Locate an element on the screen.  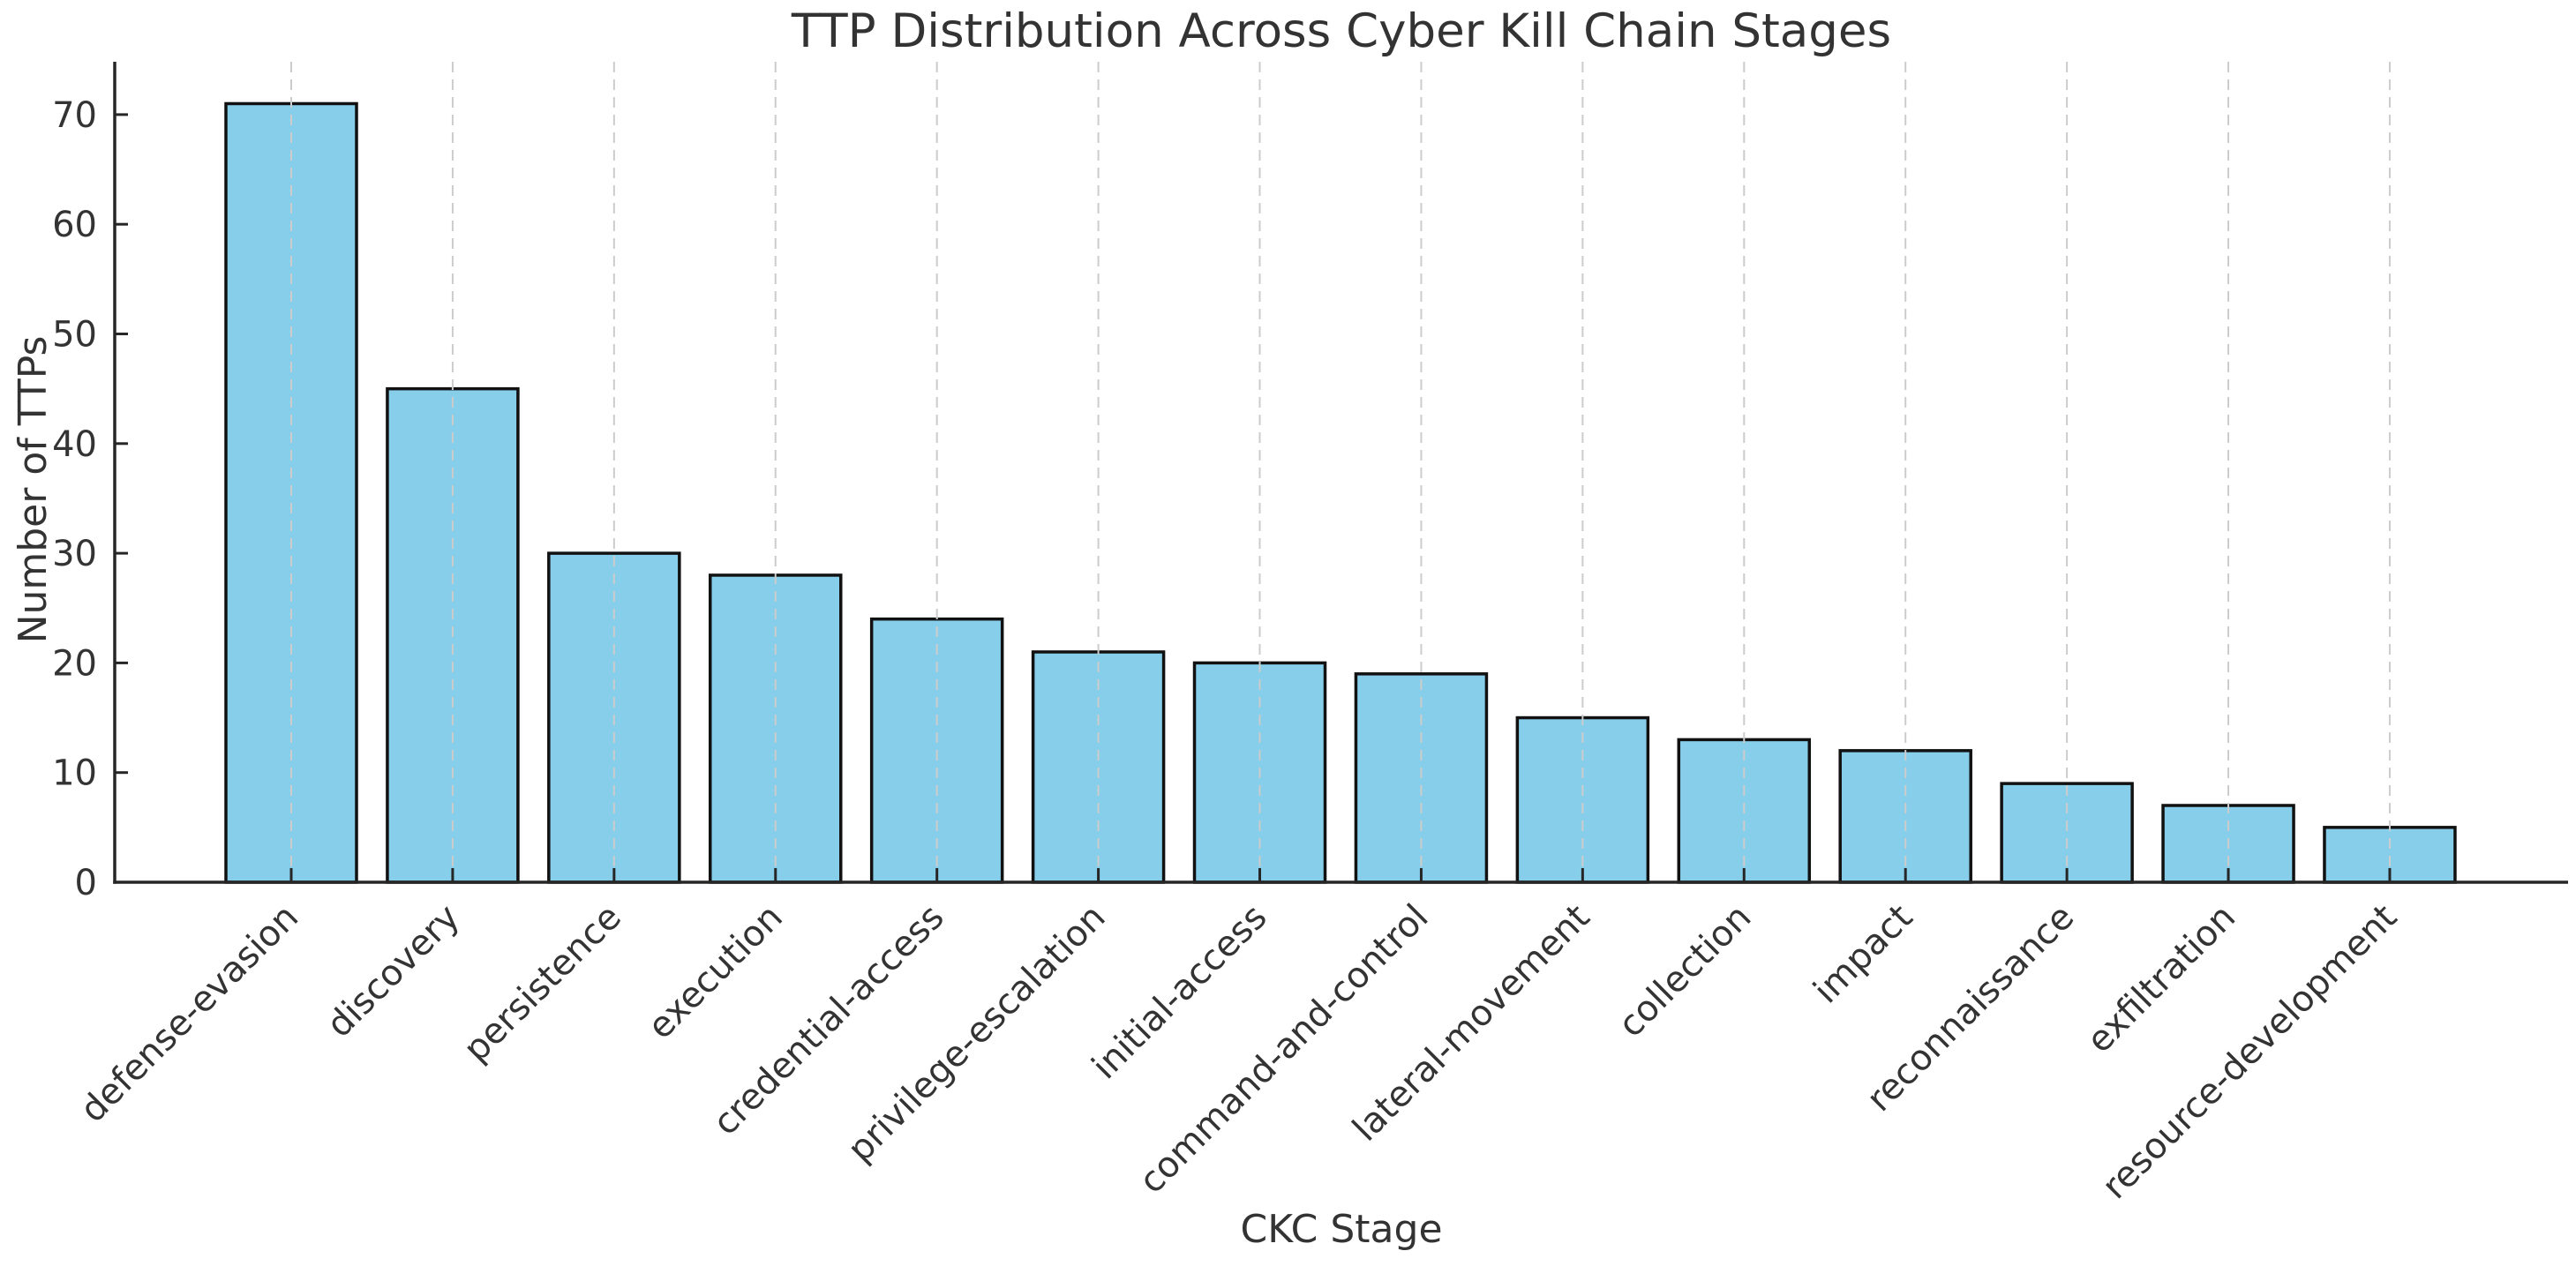
y-tick-label: 20 is located at coordinates (74, 664).